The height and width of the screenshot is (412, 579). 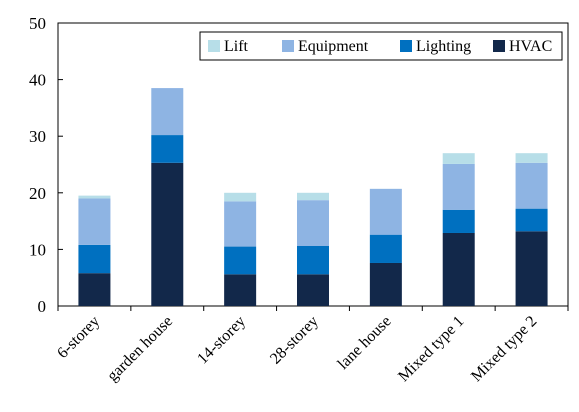 What do you see at coordinates (333, 46) in the screenshot?
I see `legend-label-equipment: Equipment` at bounding box center [333, 46].